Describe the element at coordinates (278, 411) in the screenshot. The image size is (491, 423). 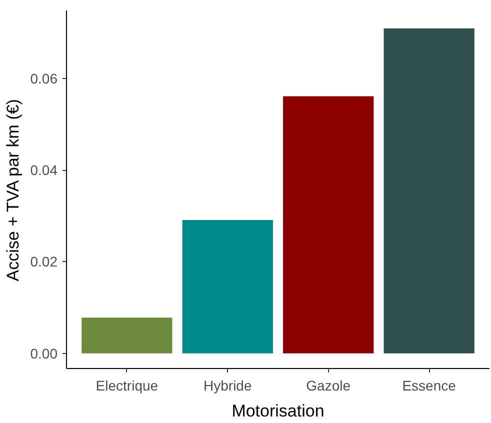
I see `x-axis-title: Motorisation` at that location.